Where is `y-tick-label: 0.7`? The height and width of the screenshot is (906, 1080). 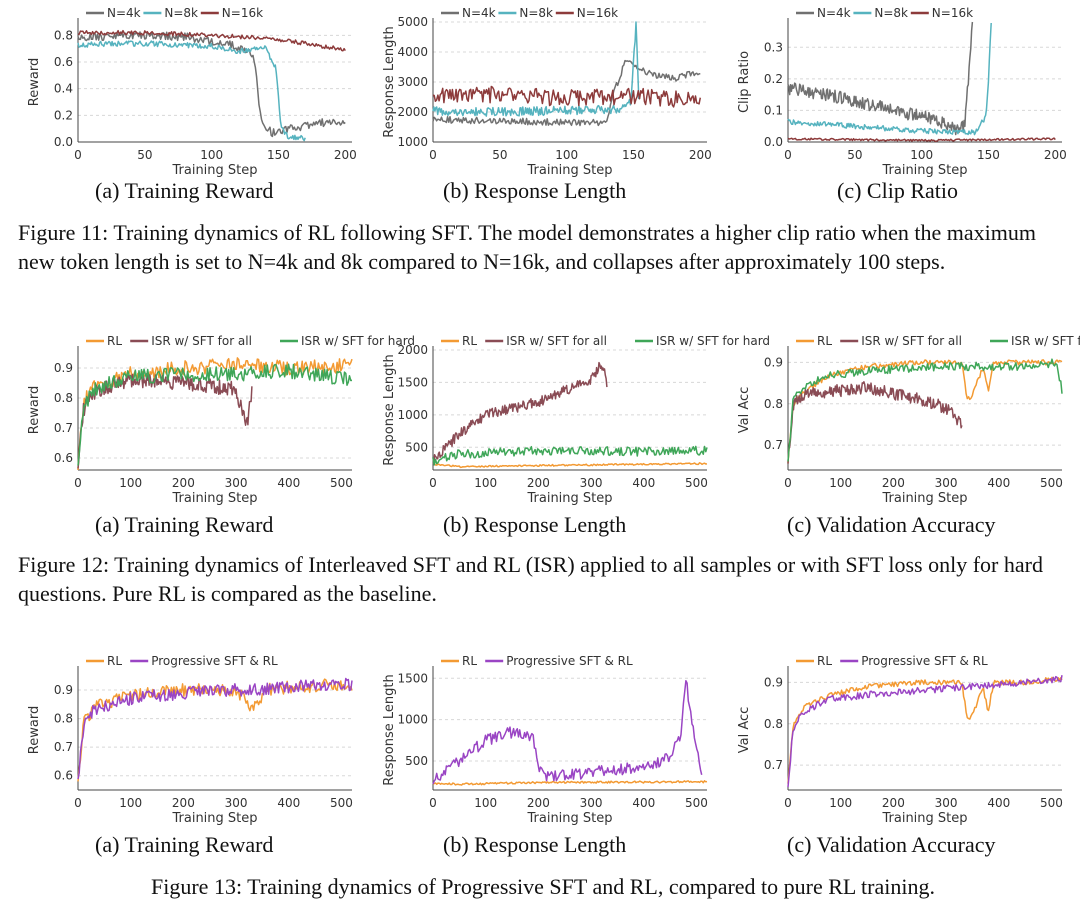
y-tick-label: 0.7 is located at coordinates (773, 765).